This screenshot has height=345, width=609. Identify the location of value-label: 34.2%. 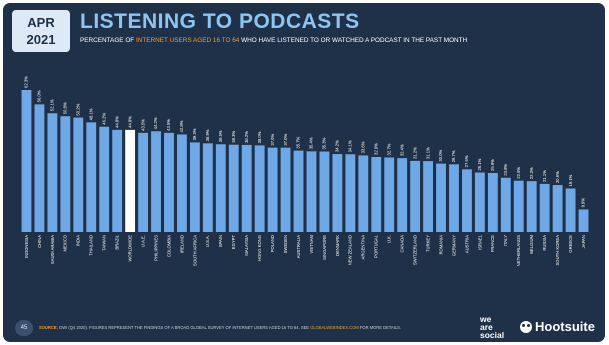
(337, 146).